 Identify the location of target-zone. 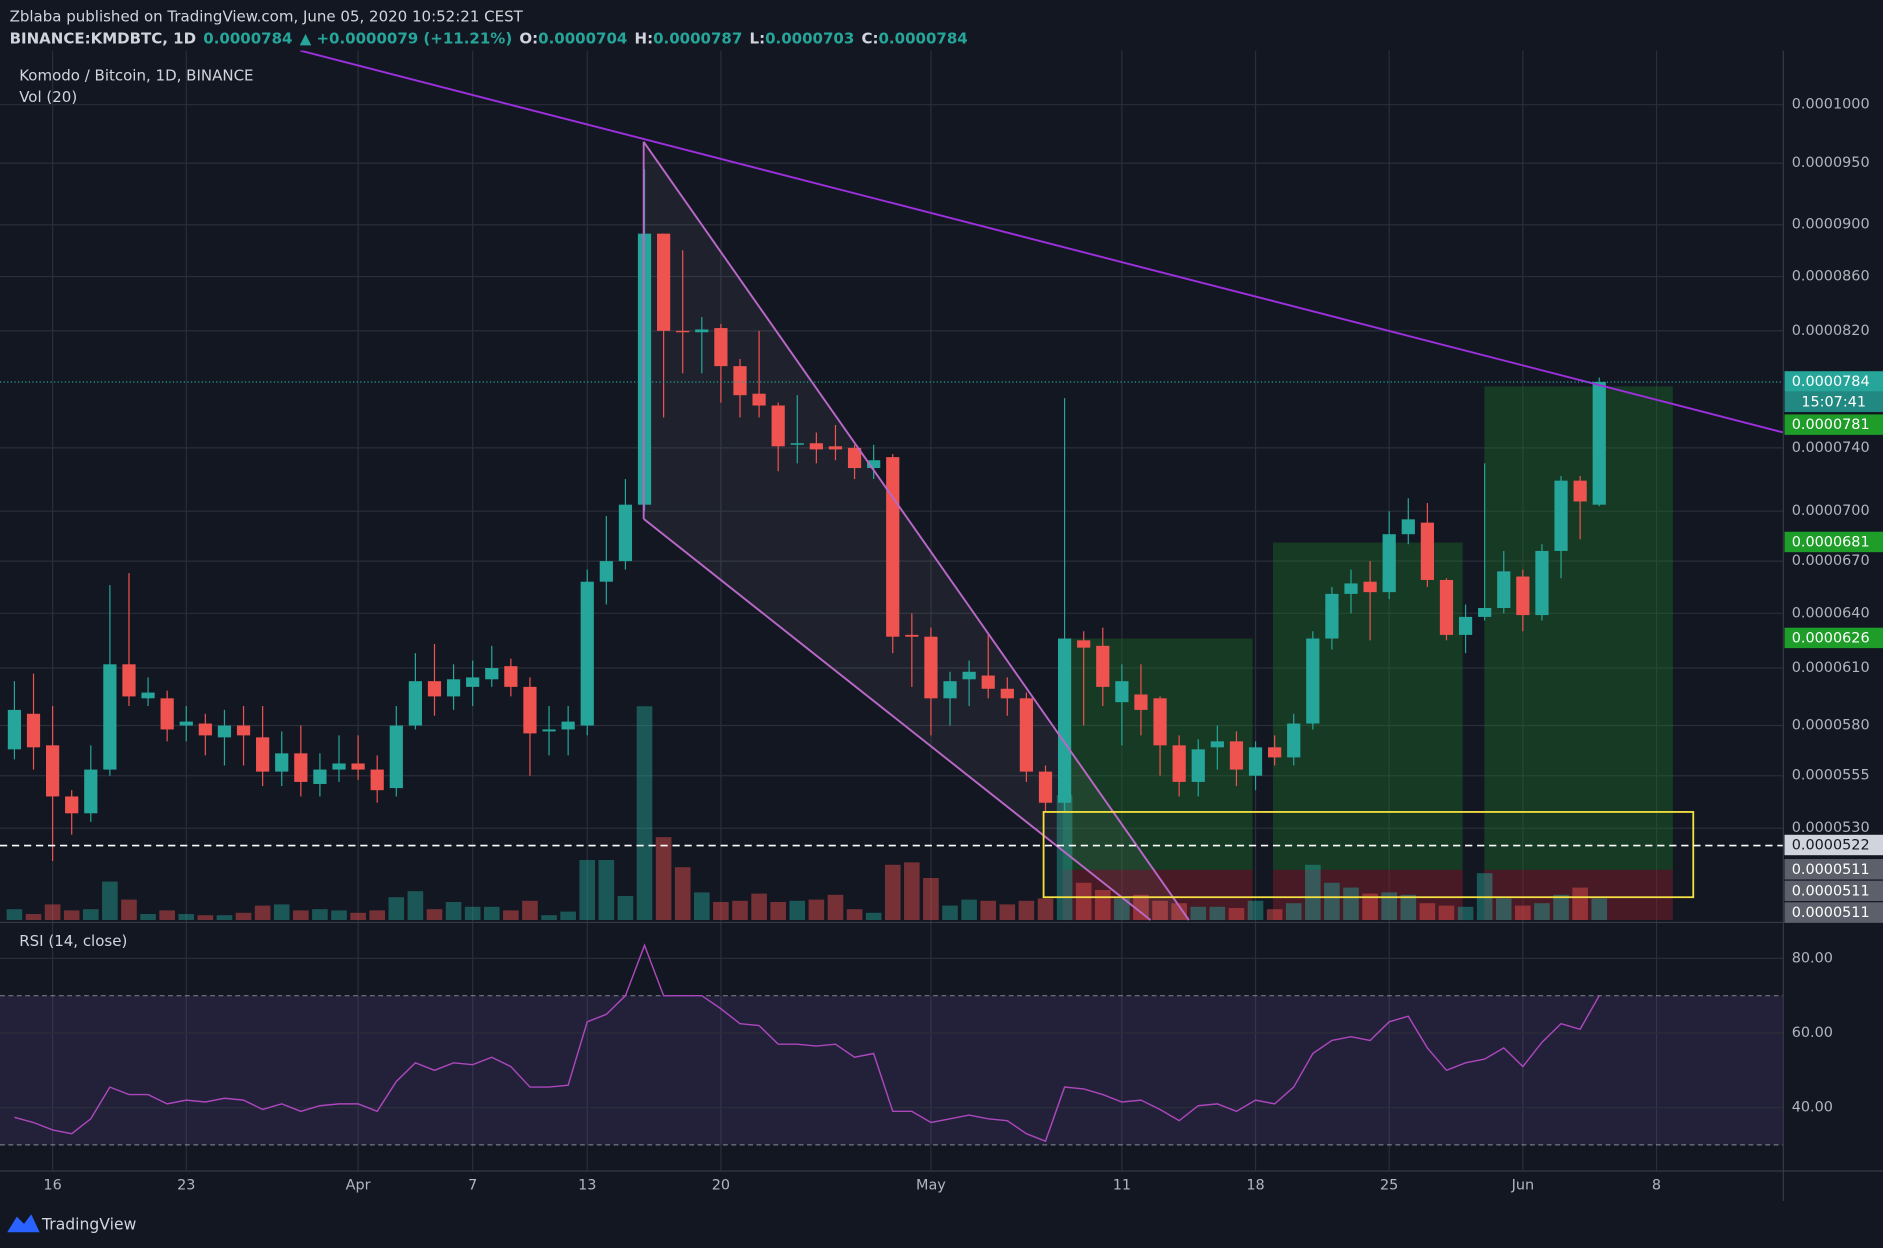
(1578, 628).